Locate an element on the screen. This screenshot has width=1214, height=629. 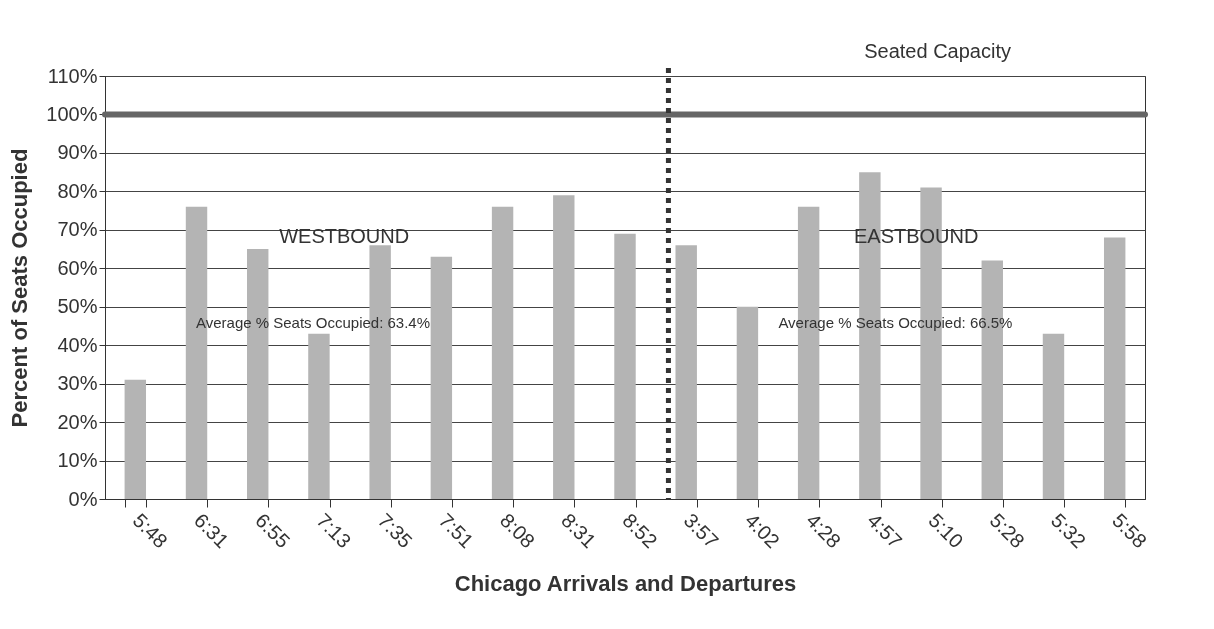
x-tick-label: 4:28 is located at coordinates (824, 531).